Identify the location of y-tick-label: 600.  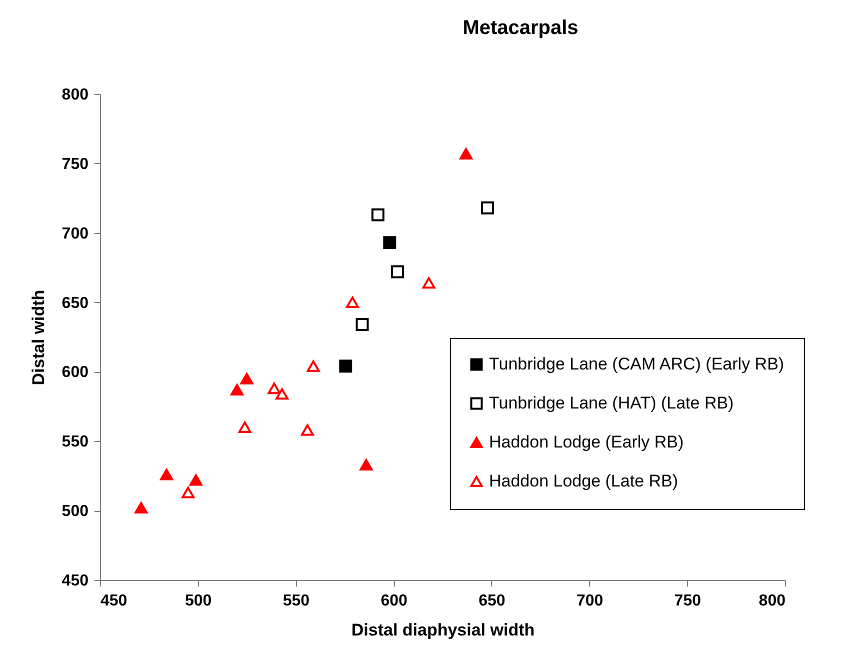
(75, 373).